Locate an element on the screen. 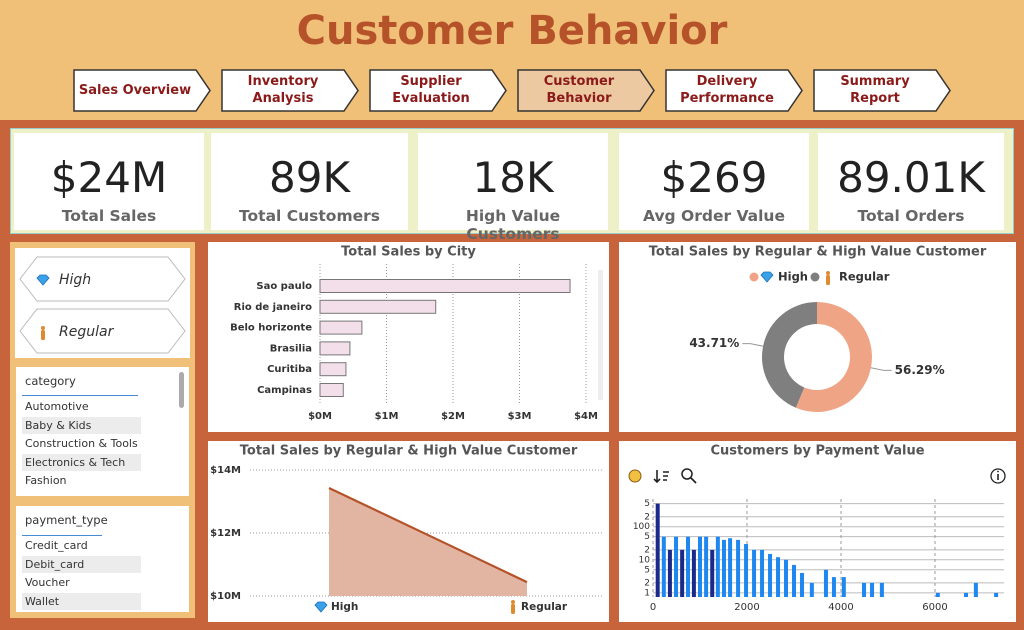 The height and width of the screenshot is (630, 1024). slicer-item: Voucher is located at coordinates (47, 582).